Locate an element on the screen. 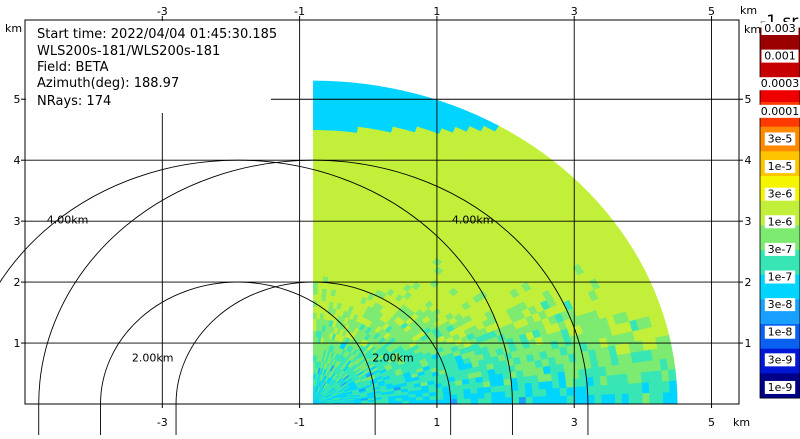 The image size is (800, 439). x-tick-label-top: 3 is located at coordinates (574, 11).